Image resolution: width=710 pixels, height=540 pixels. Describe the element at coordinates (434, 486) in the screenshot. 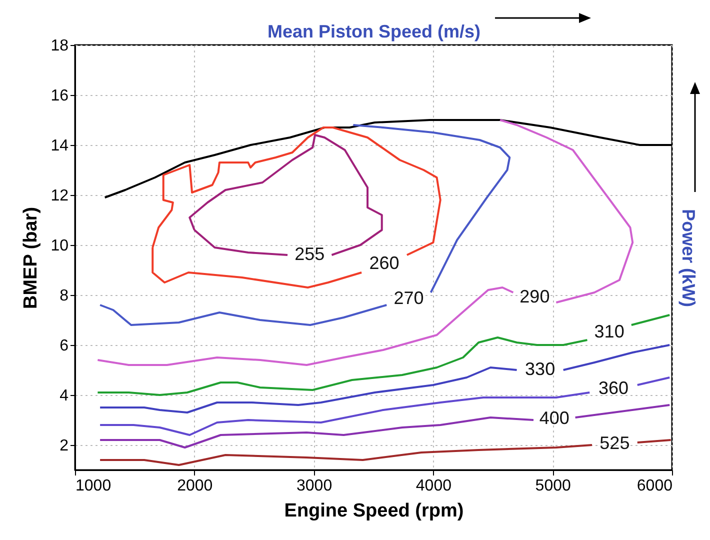

I see `x-tick-label: 4000` at that location.